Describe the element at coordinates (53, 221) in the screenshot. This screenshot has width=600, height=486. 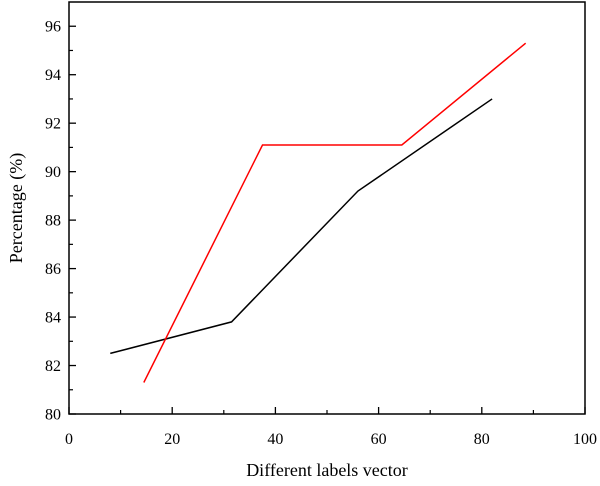
I see `y-tick-label: 88` at that location.